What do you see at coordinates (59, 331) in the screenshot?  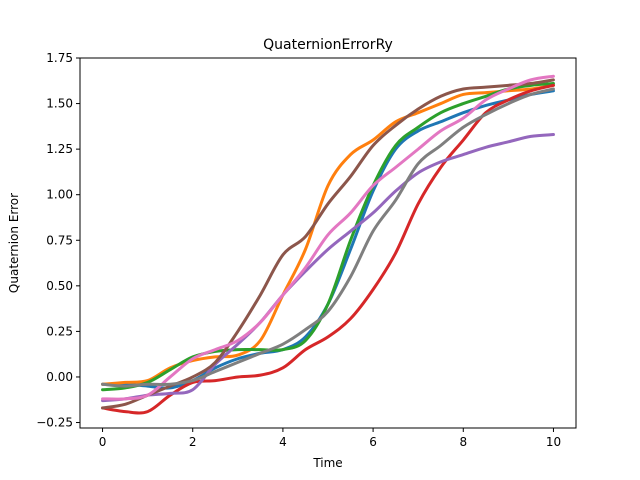 I see `y-tick-label: 0.25` at bounding box center [59, 331].